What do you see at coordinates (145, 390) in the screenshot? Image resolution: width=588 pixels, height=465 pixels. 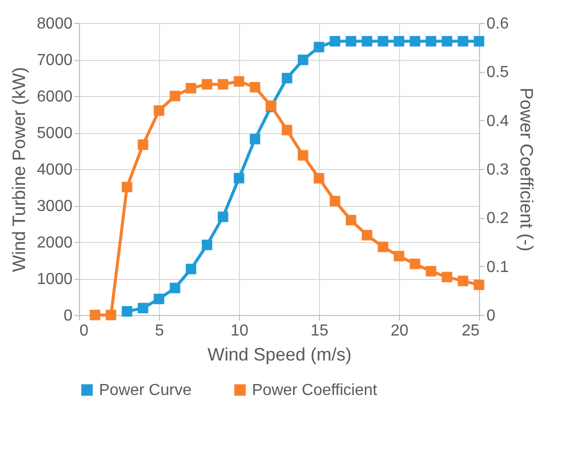 I see `legend-label: Power Curve` at bounding box center [145, 390].